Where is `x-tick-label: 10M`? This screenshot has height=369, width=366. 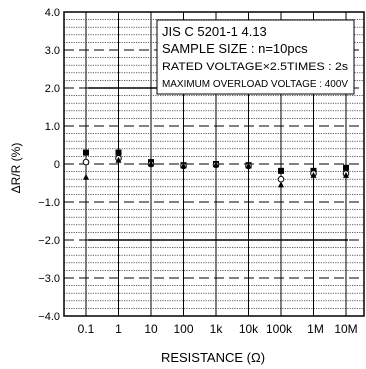 x-tick-label: 10M is located at coordinates (345, 329).